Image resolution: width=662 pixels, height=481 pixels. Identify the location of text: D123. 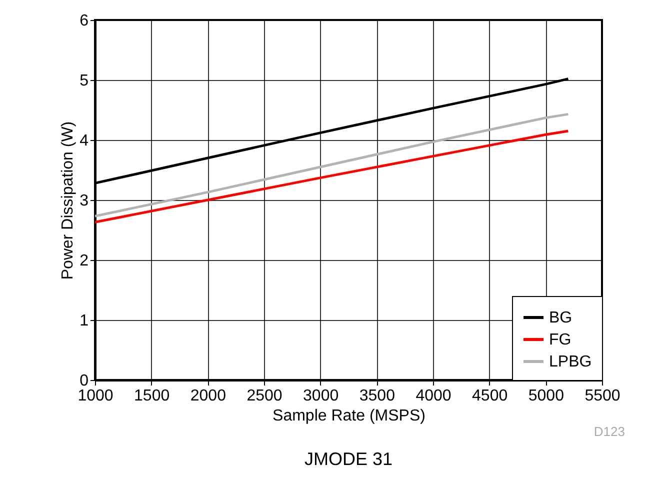
(609, 431).